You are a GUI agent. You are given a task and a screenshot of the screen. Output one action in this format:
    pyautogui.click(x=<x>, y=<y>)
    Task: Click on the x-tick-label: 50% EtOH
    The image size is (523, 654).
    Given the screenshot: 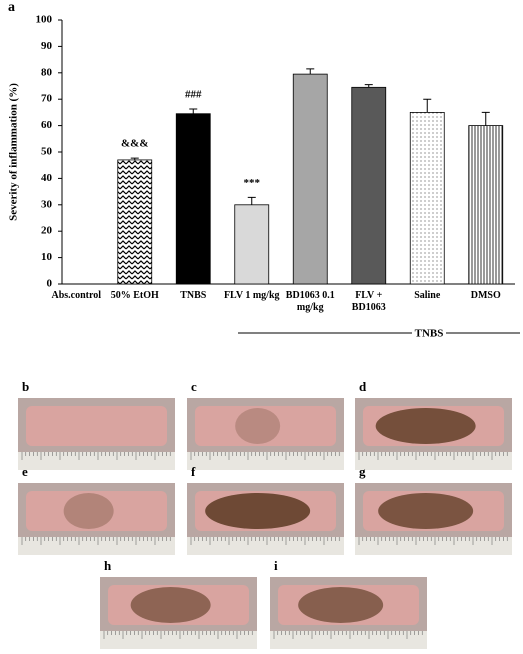 What is the action you would take?
    pyautogui.click(x=134, y=295)
    